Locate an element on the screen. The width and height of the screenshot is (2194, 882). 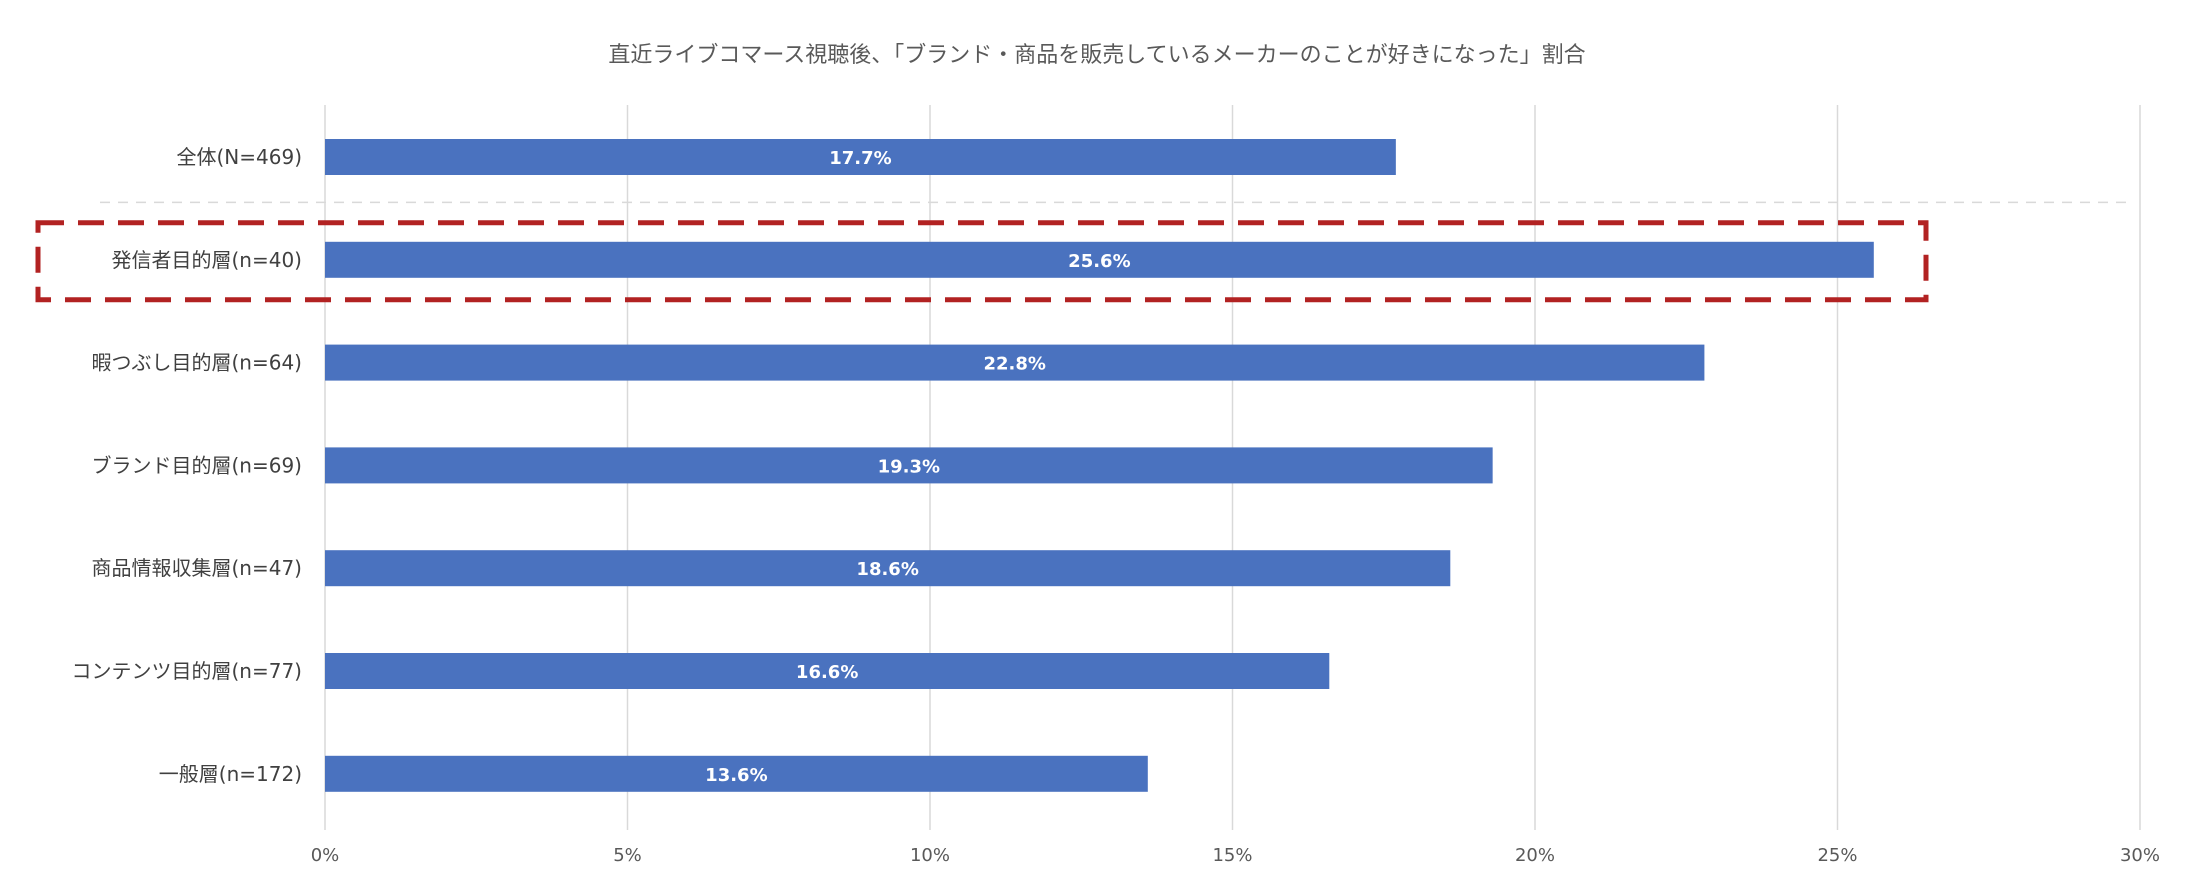
category-label: 一般層(n=172) is located at coordinates (230, 774).